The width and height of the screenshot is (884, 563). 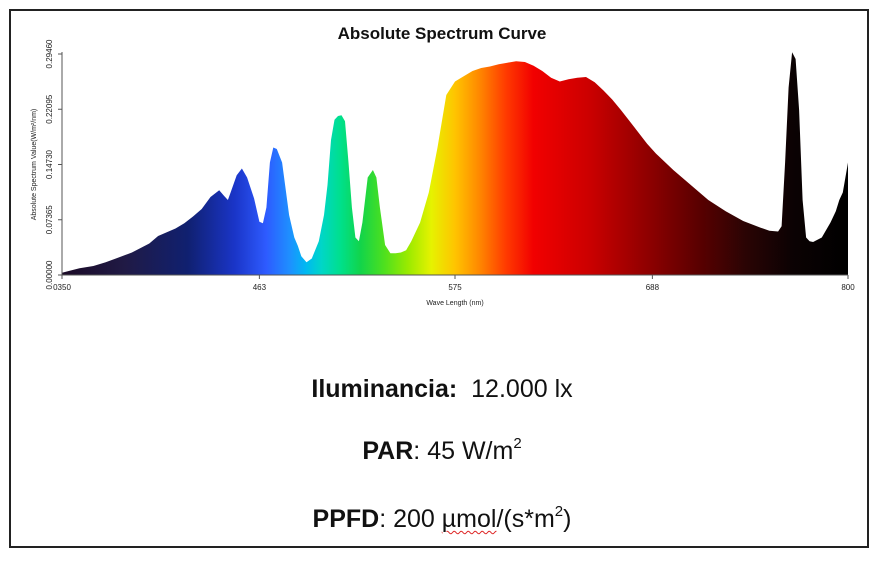 I want to click on par-label: PAR, so click(x=388, y=451).